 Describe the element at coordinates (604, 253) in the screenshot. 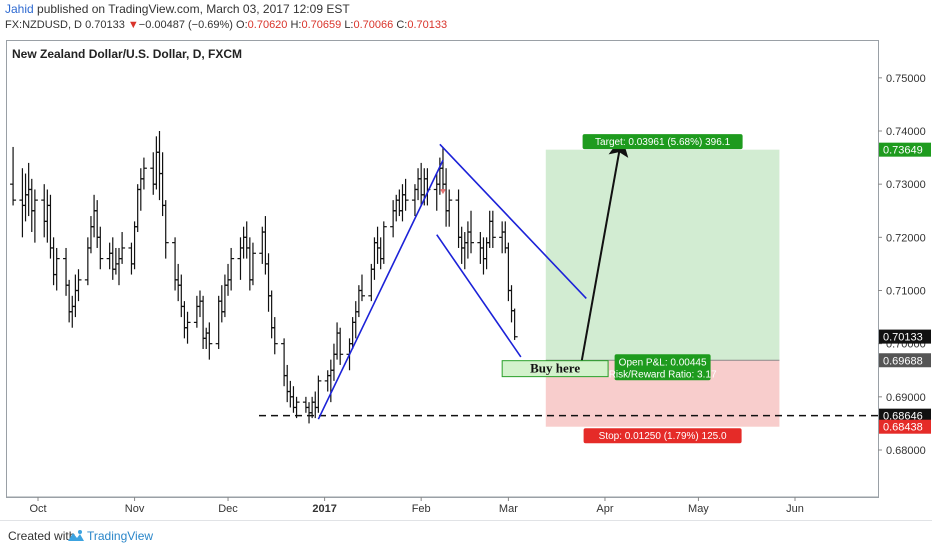

I see `target-arrow` at that location.